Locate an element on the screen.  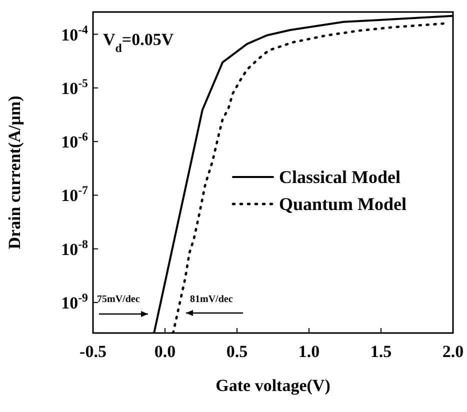
y-tick-label: 10$^{-6}$ is located at coordinates (74, 141).